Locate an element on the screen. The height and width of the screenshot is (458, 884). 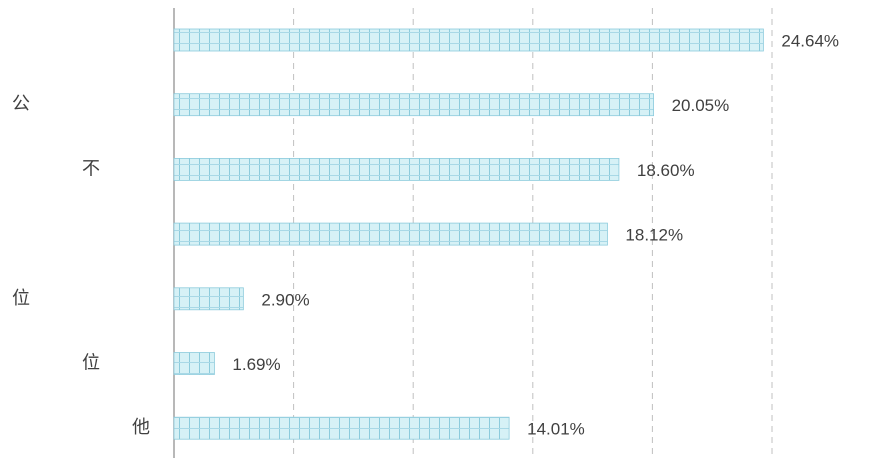
value-label: 14.01% is located at coordinates (556, 429).